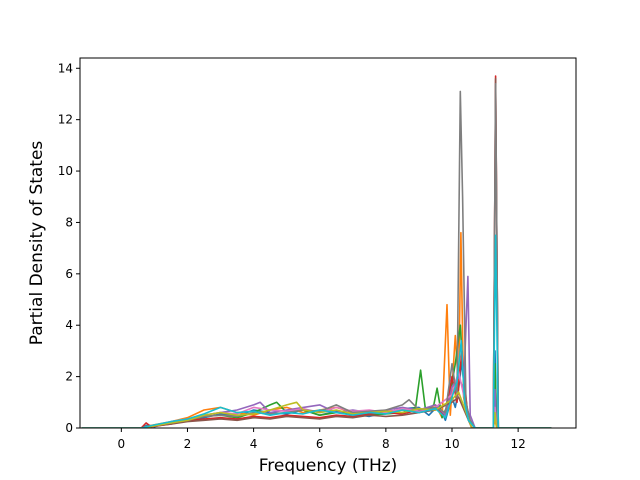 This screenshot has width=640, height=480. Describe the element at coordinates (69, 274) in the screenshot. I see `y-tick-label: 6` at that location.